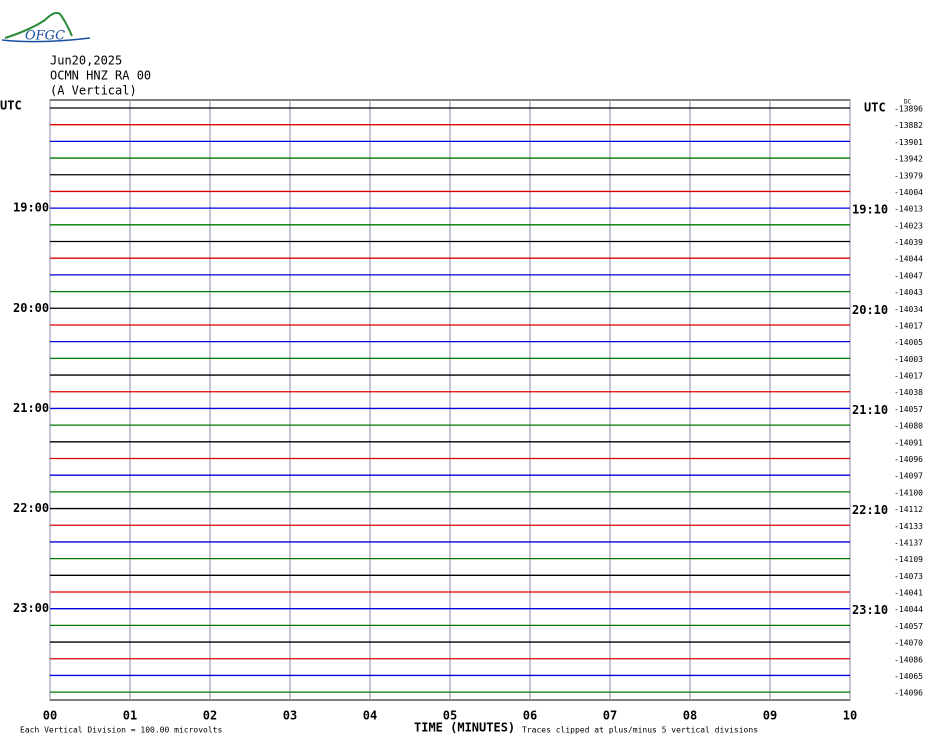  What do you see at coordinates (38, 25) in the screenshot?
I see `logo-swoosh` at bounding box center [38, 25].